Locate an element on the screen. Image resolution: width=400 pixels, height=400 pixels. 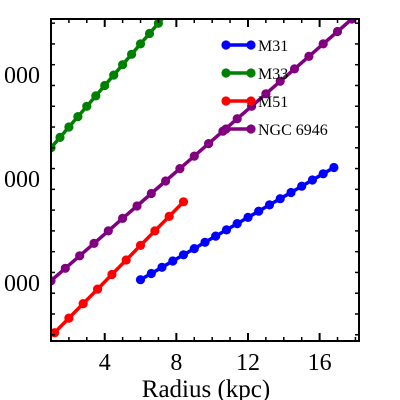
legend: M31 M33 M51 NGC 6946 is located at coordinates (274, 88).